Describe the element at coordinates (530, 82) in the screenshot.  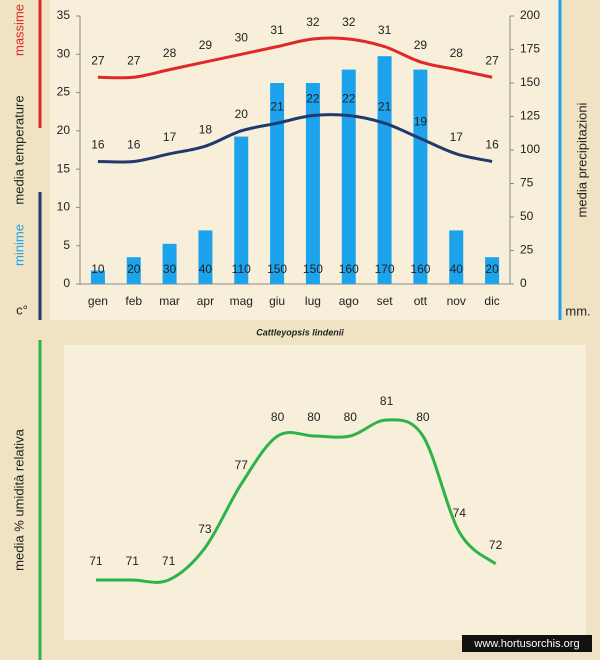
I see `y2-tick-label: 150` at that location.